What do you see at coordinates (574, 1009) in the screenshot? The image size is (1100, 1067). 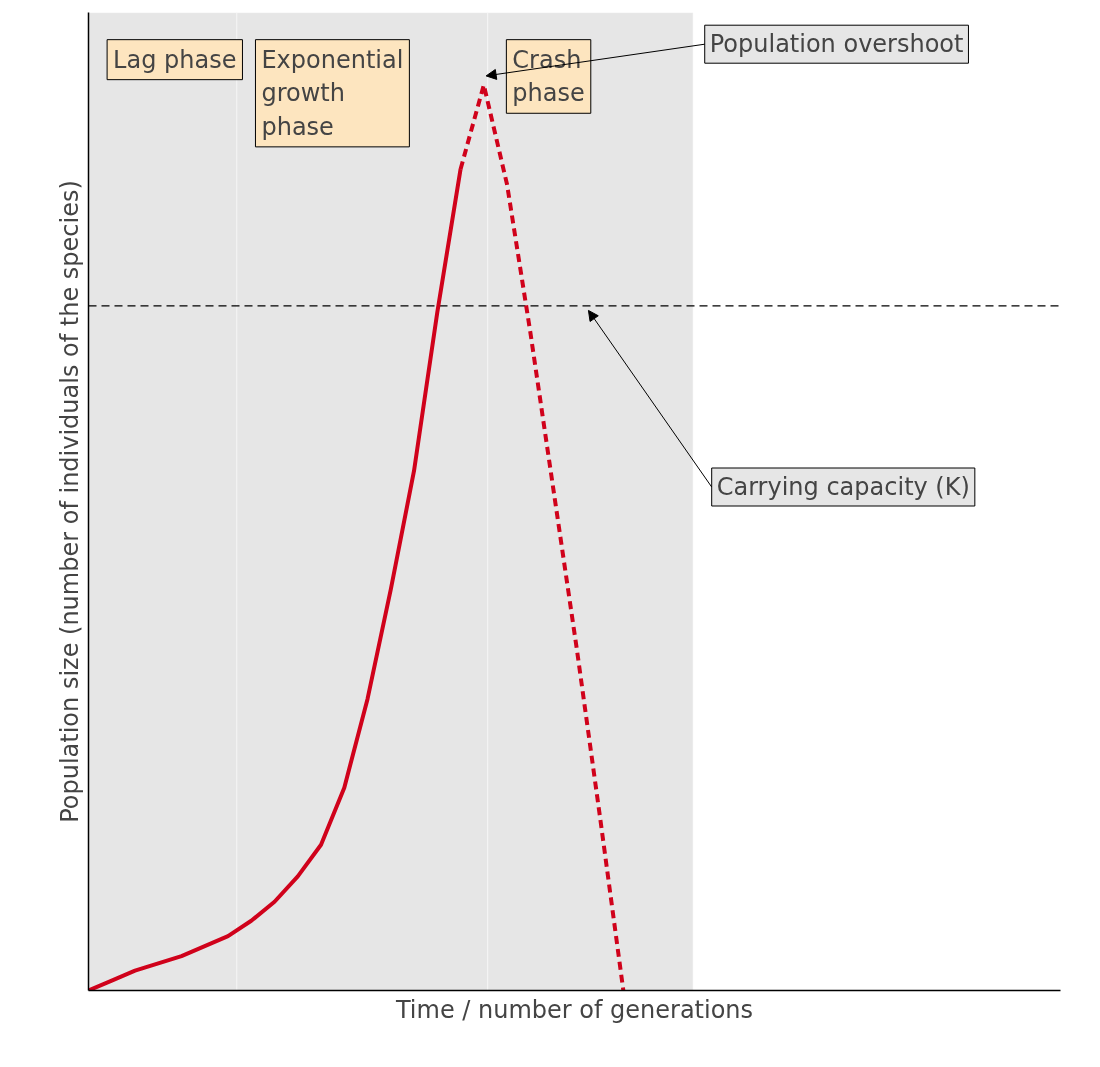 I see `x-axis-title: Time / number of generations` at bounding box center [574, 1009].